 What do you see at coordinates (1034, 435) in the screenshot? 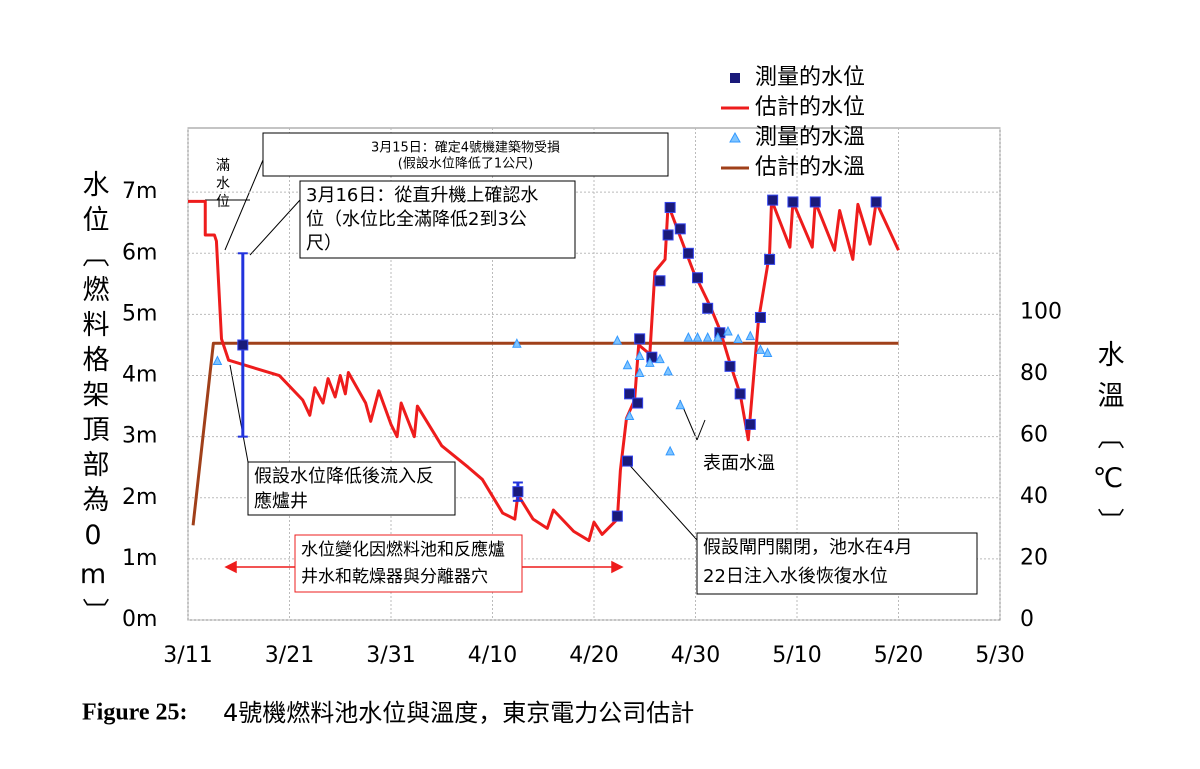
I see `y2-tick-label: 60` at bounding box center [1034, 435].